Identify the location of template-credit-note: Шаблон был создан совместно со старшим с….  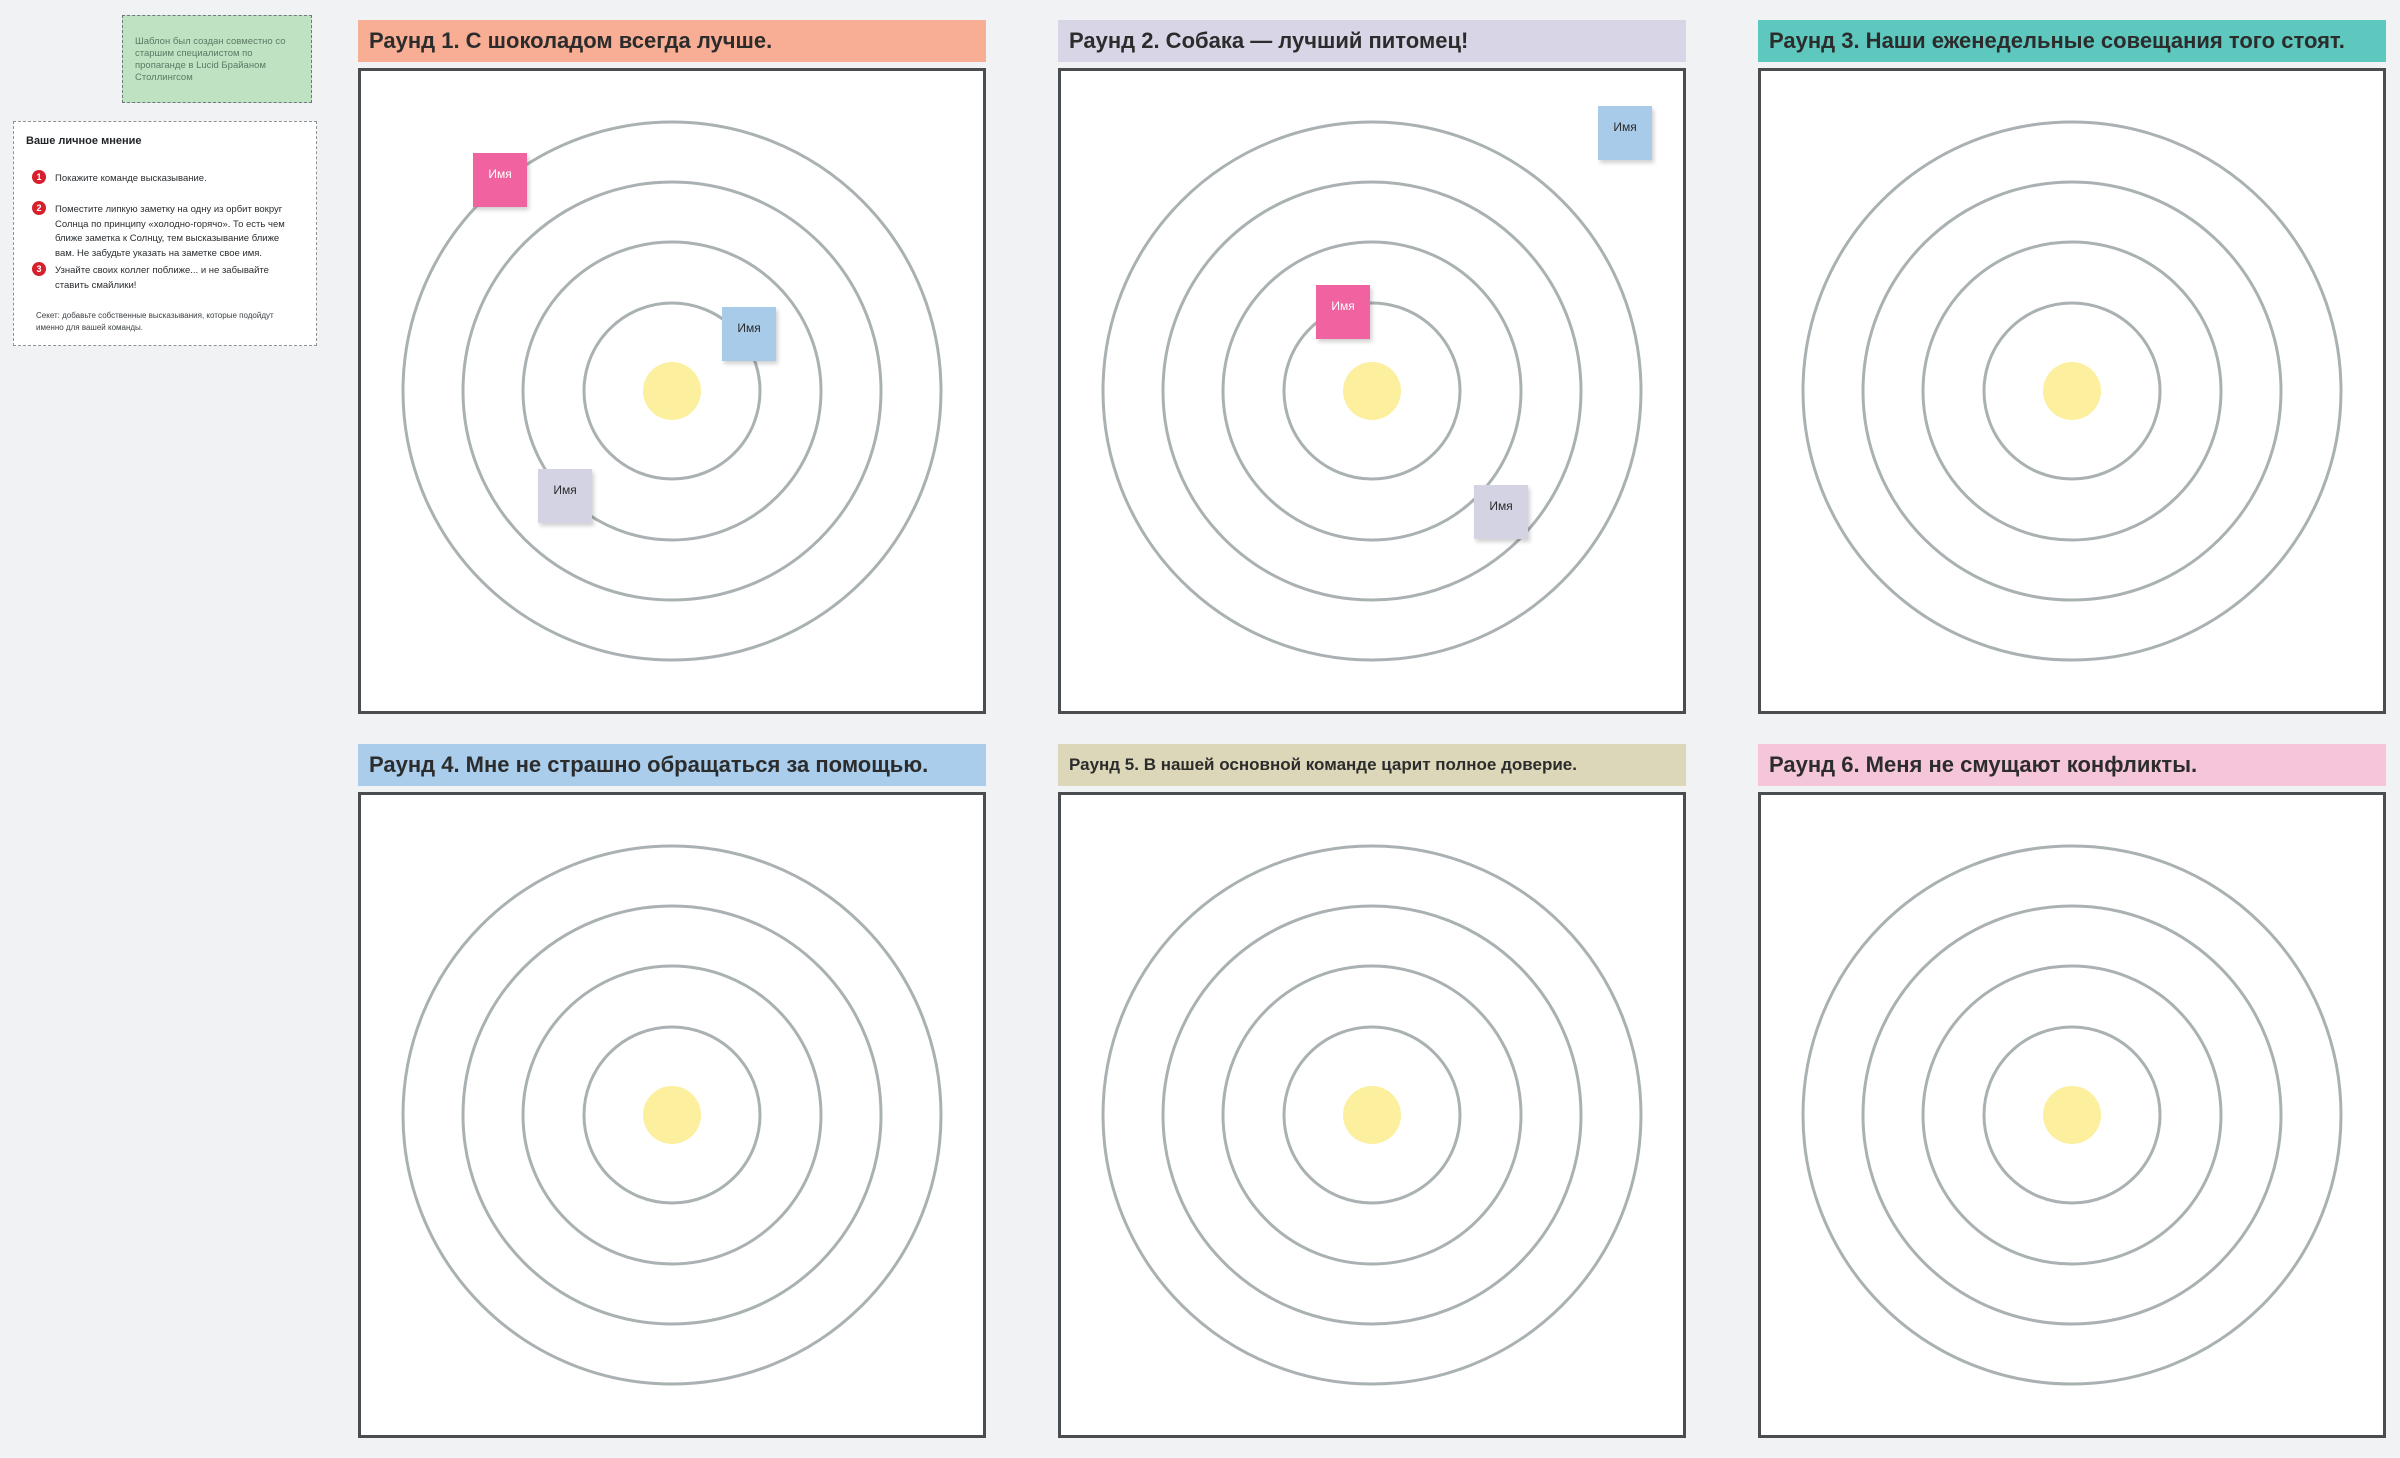
(217, 59).